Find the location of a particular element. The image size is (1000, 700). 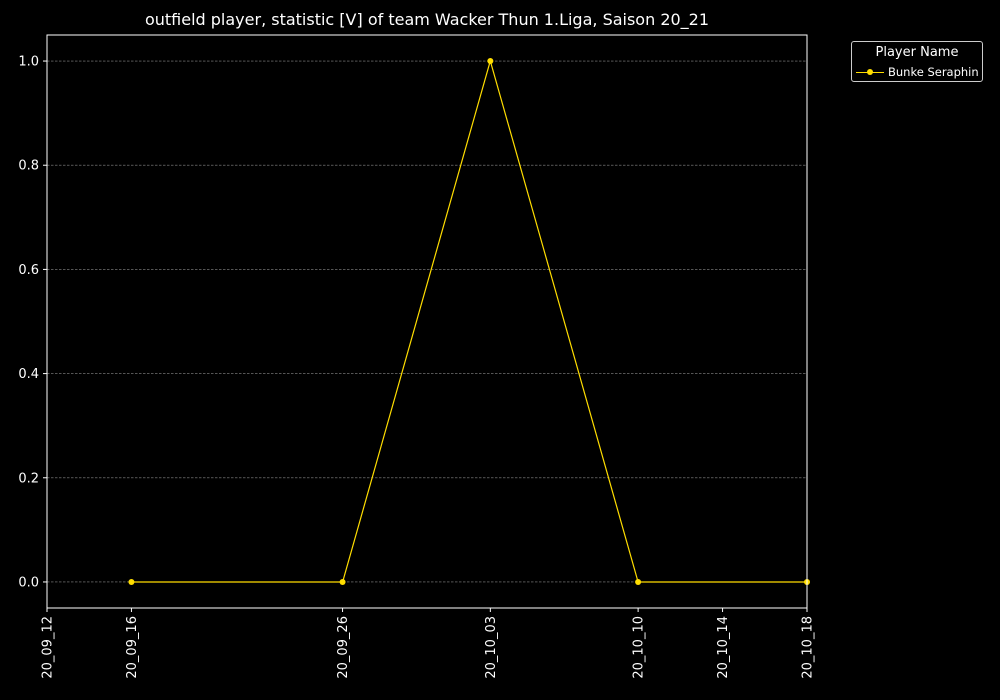

x-tick-label: 20_10_18 is located at coordinates (808, 647).